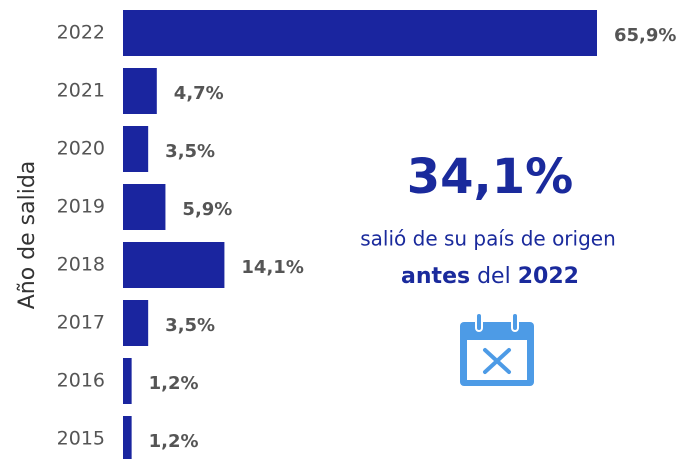 This screenshot has height=459, width=684. What do you see at coordinates (27, 235) in the screenshot?
I see `y-axis-label: Año de salida` at bounding box center [27, 235].